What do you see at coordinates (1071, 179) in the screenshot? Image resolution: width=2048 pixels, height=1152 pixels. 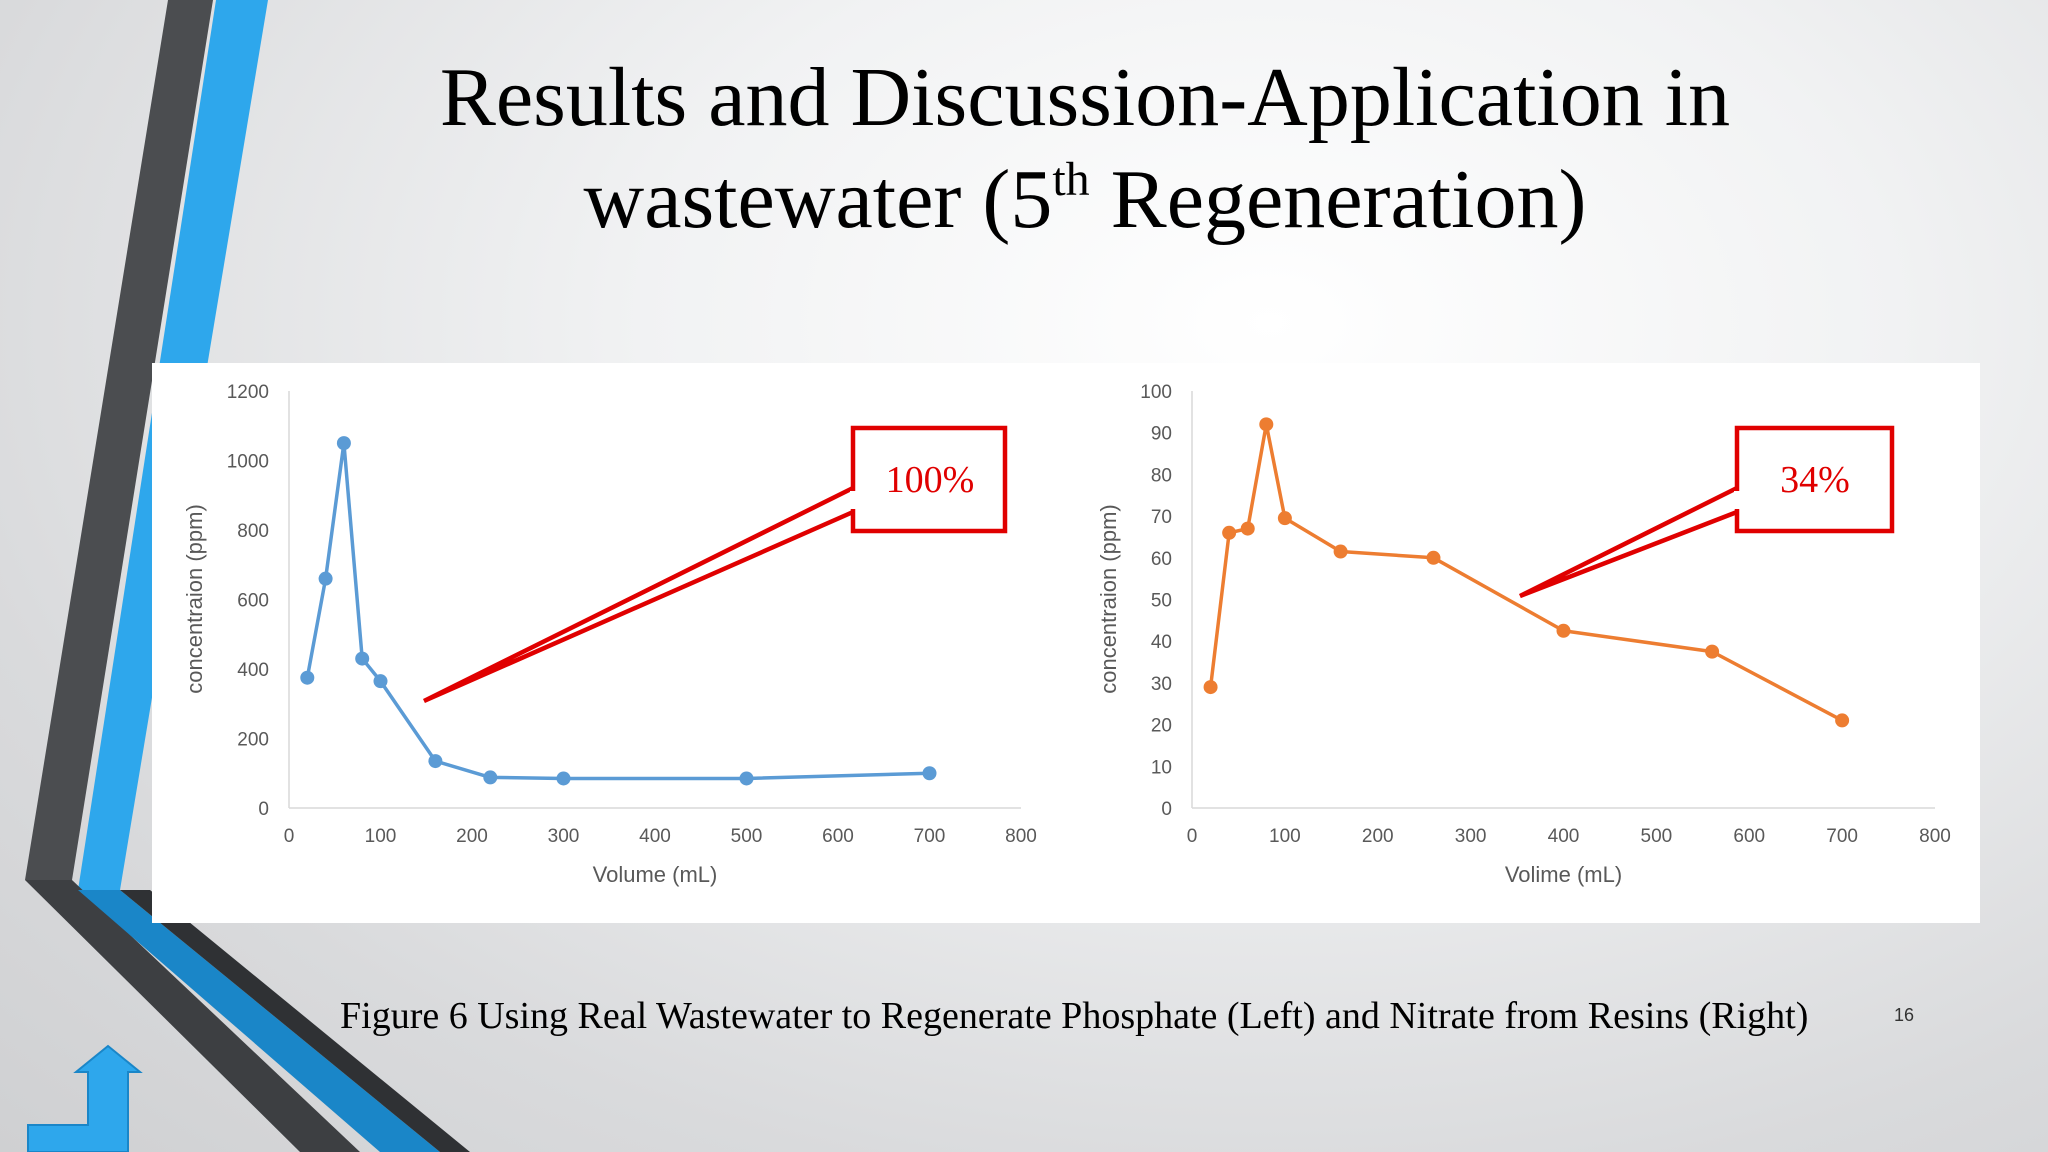 I see `title-superscript: th` at bounding box center [1071, 179].